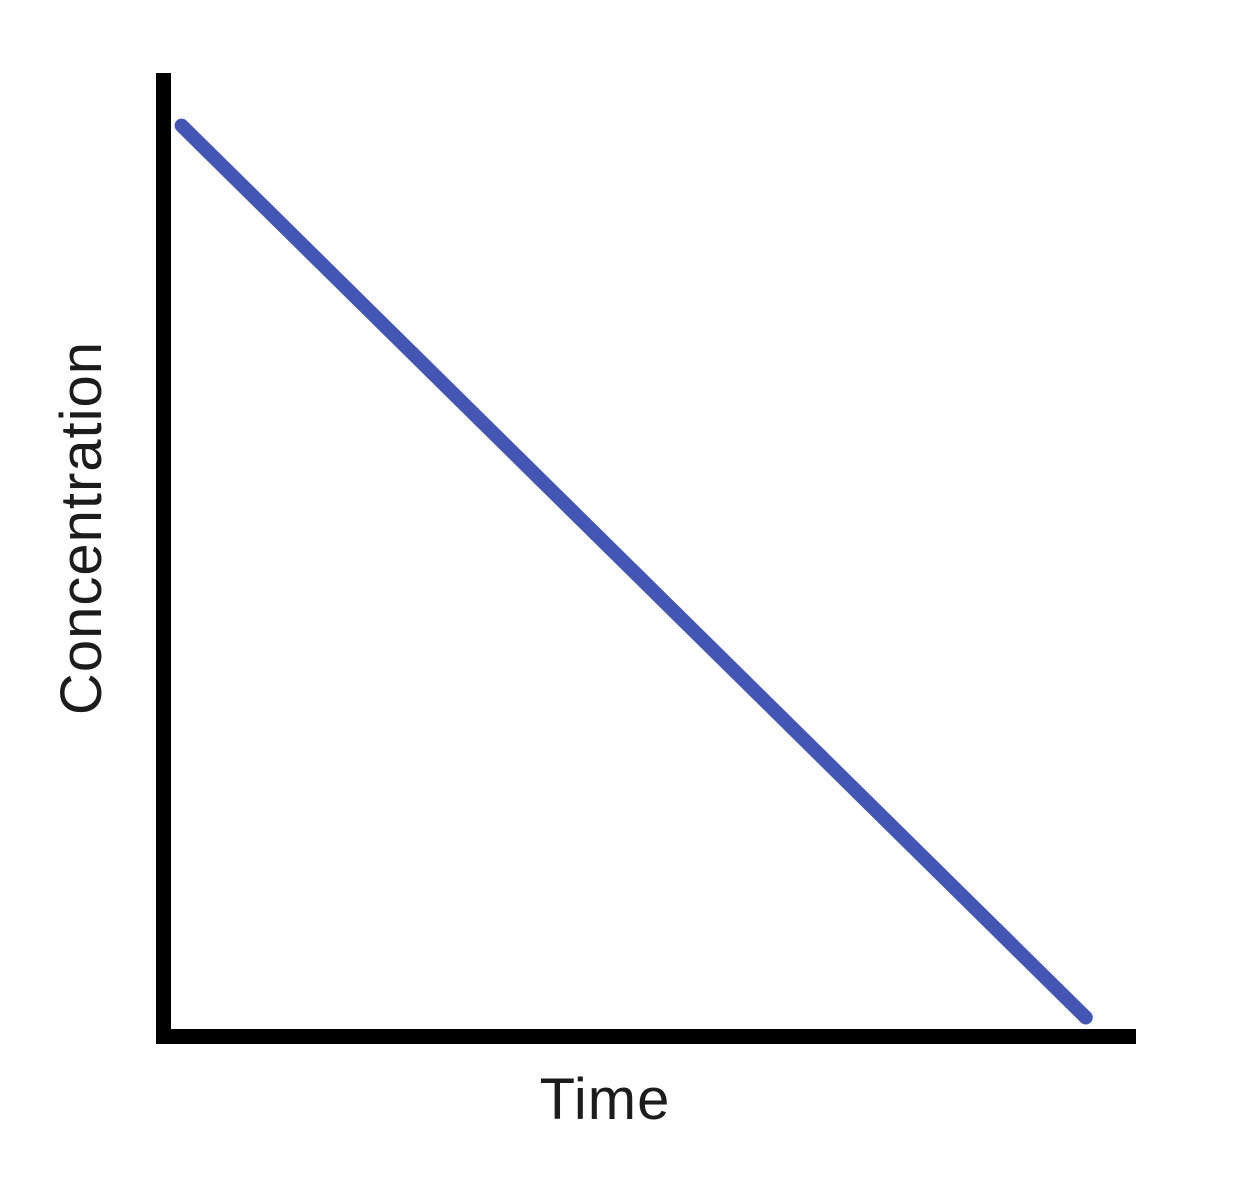 The image size is (1244, 1200). What do you see at coordinates (605, 1099) in the screenshot?
I see `x-axis-label: Time` at bounding box center [605, 1099].